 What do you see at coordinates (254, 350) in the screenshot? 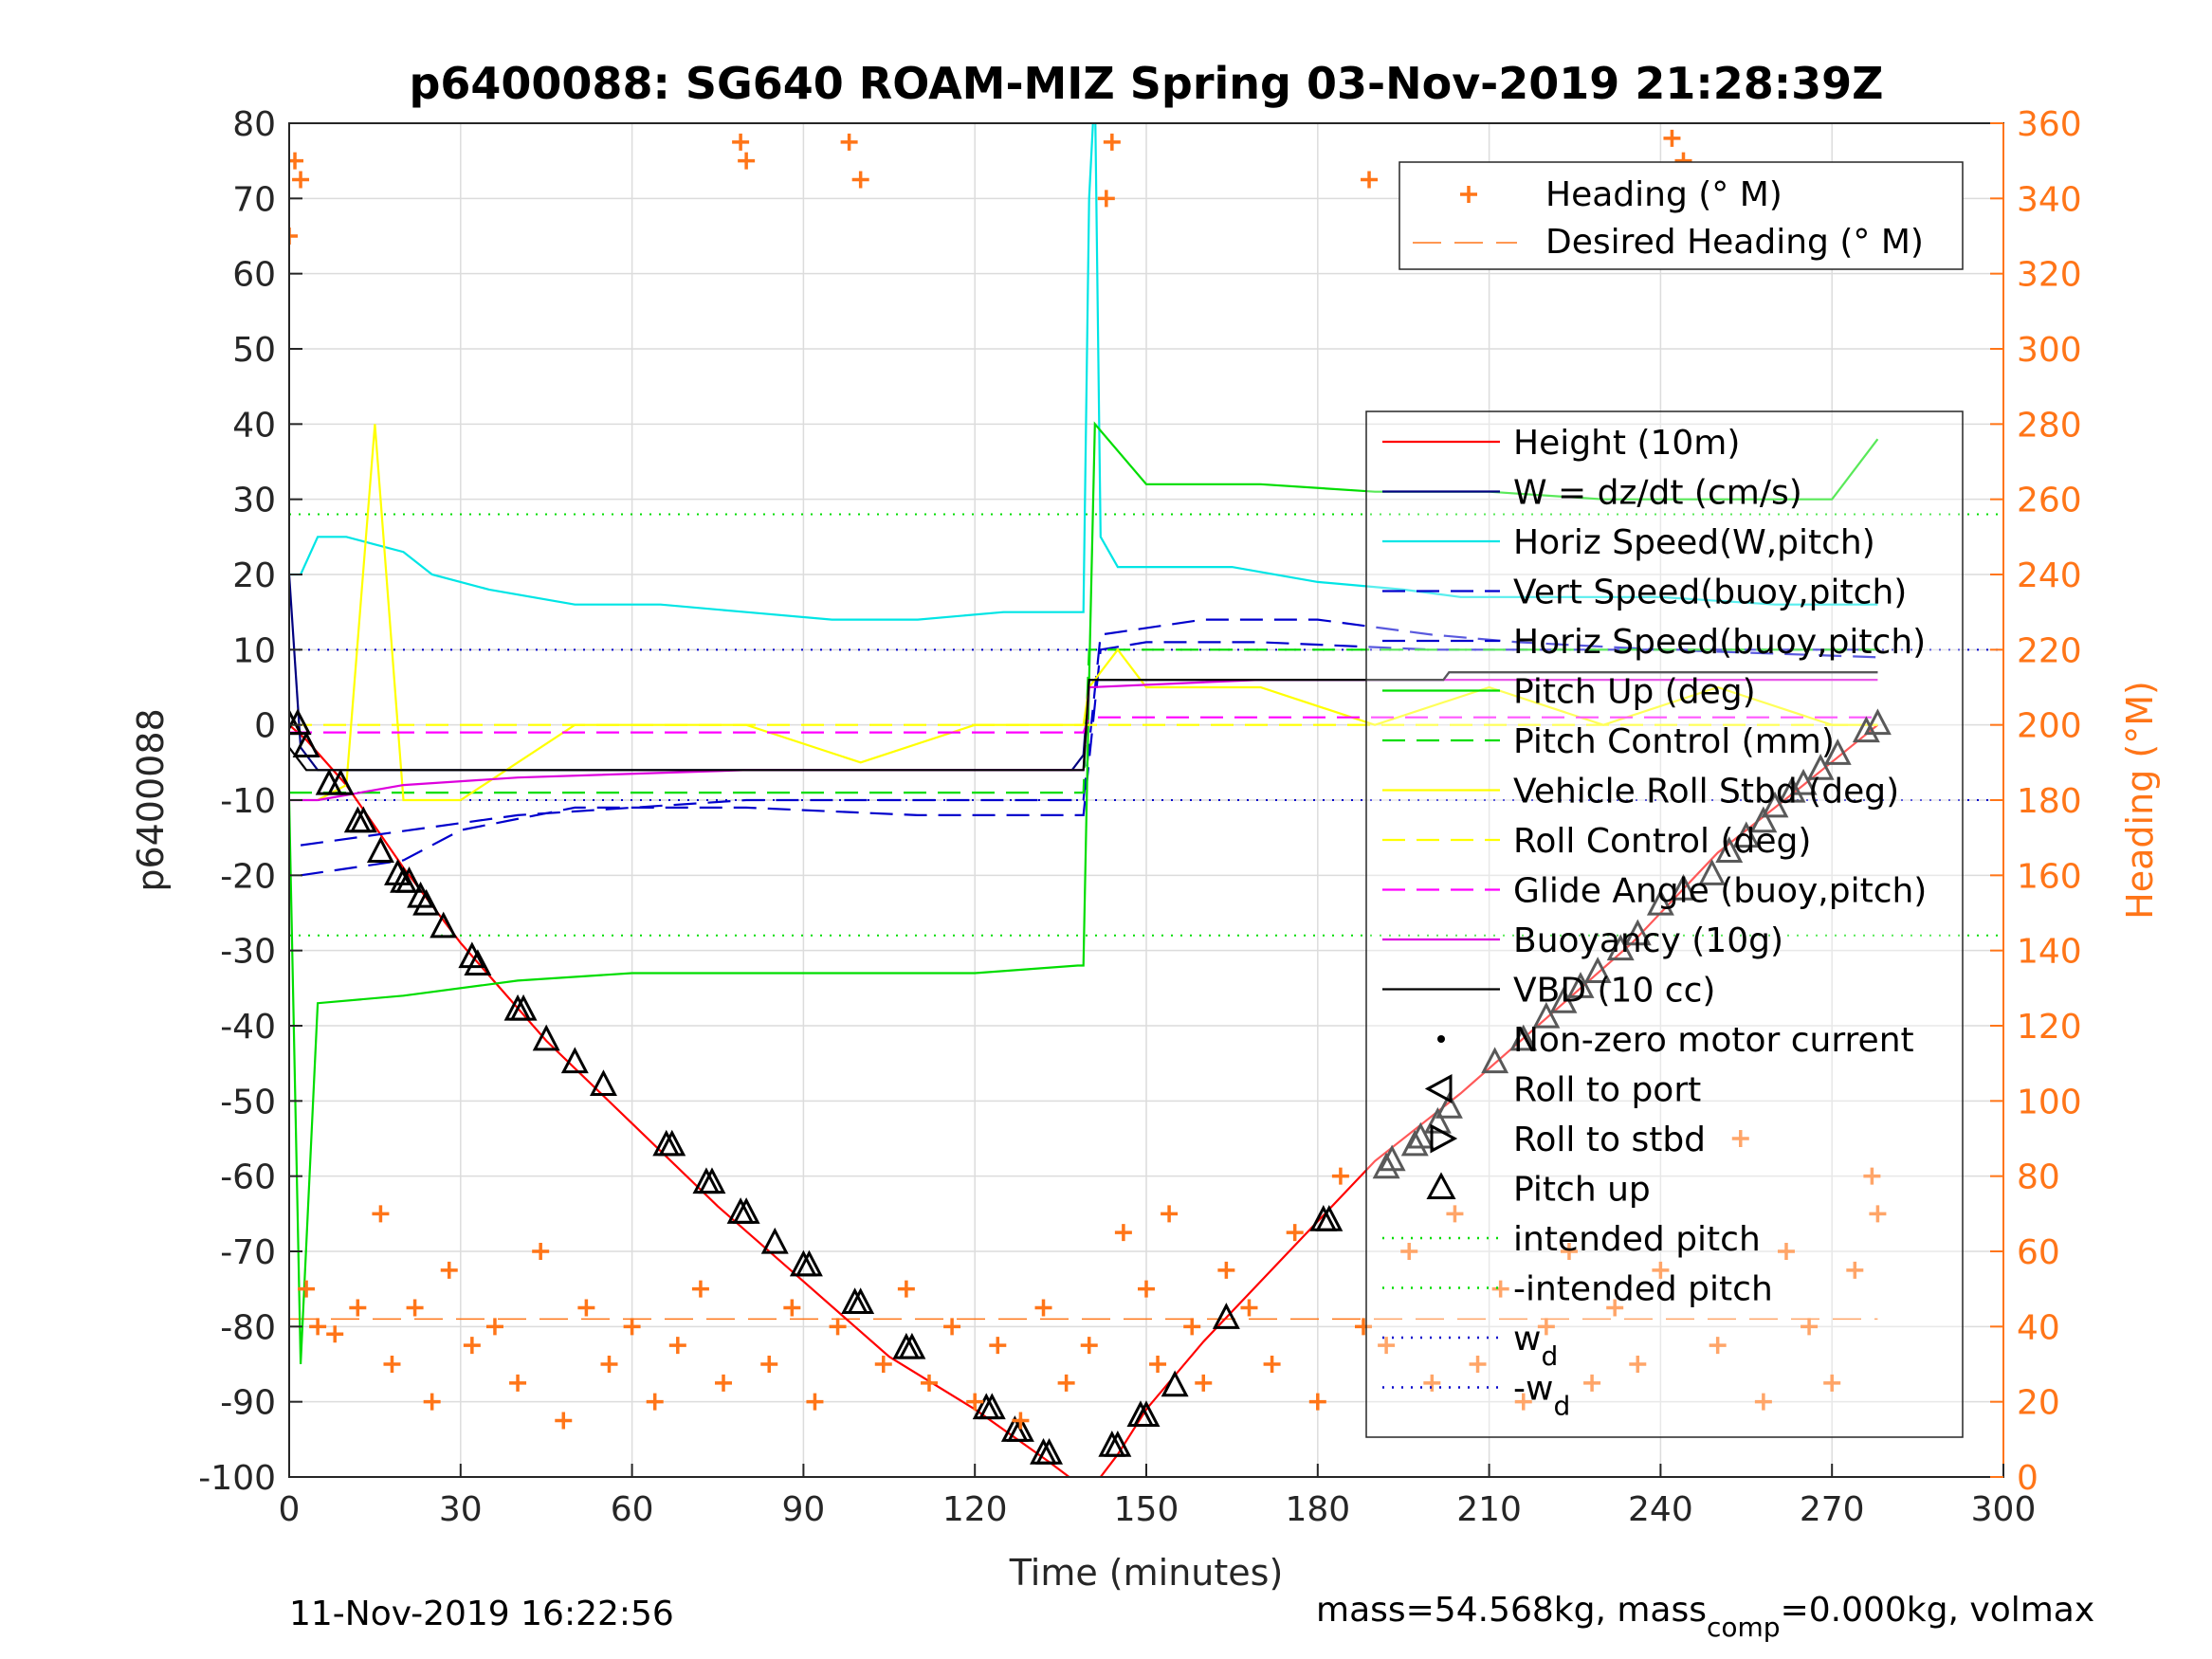
I see `y-left-tick-label: 50` at bounding box center [254, 350].